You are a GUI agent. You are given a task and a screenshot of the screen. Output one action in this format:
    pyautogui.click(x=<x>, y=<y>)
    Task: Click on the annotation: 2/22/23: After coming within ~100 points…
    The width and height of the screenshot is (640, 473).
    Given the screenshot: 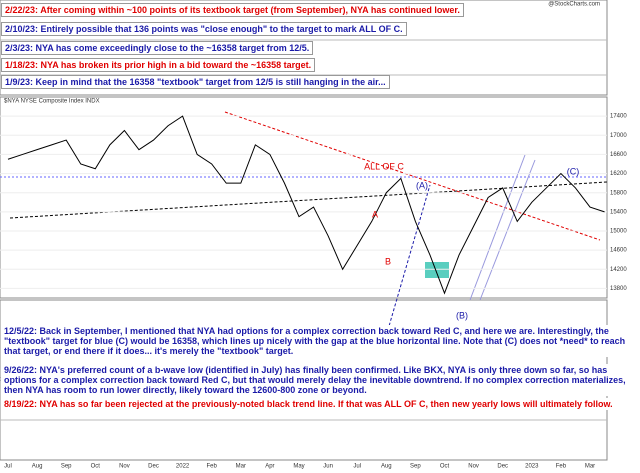 What is the action you would take?
    pyautogui.click(x=232, y=10)
    